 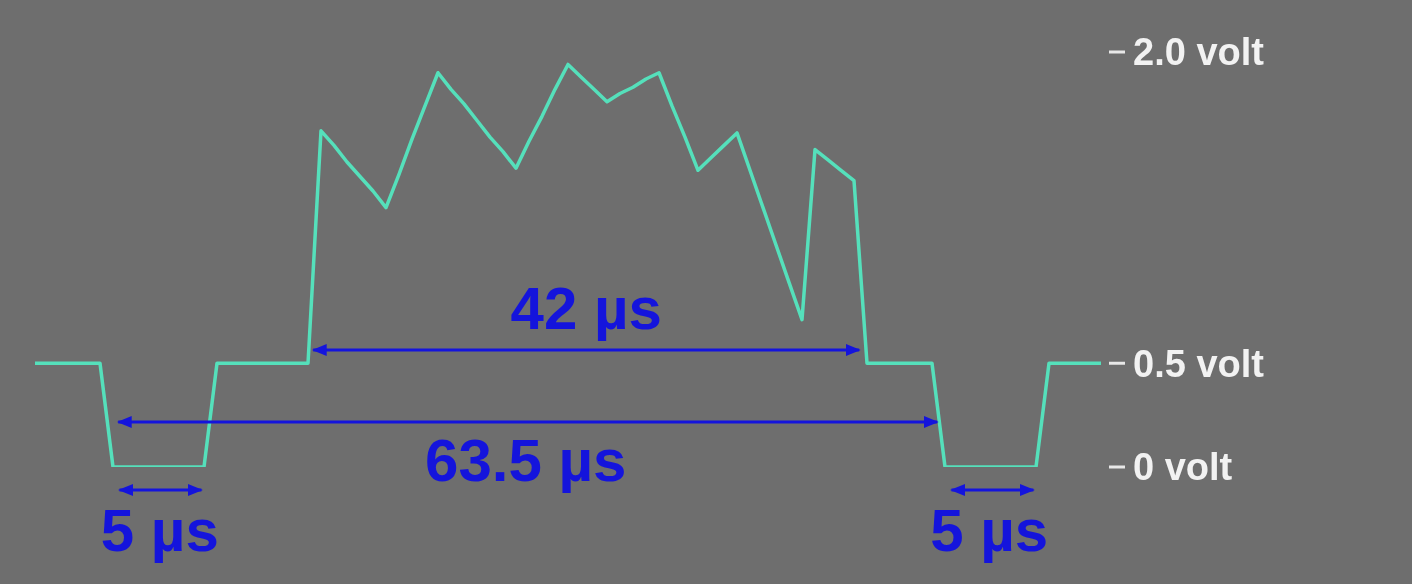 What do you see at coordinates (526, 460) in the screenshot?
I see `annotation: 63.5 µs` at bounding box center [526, 460].